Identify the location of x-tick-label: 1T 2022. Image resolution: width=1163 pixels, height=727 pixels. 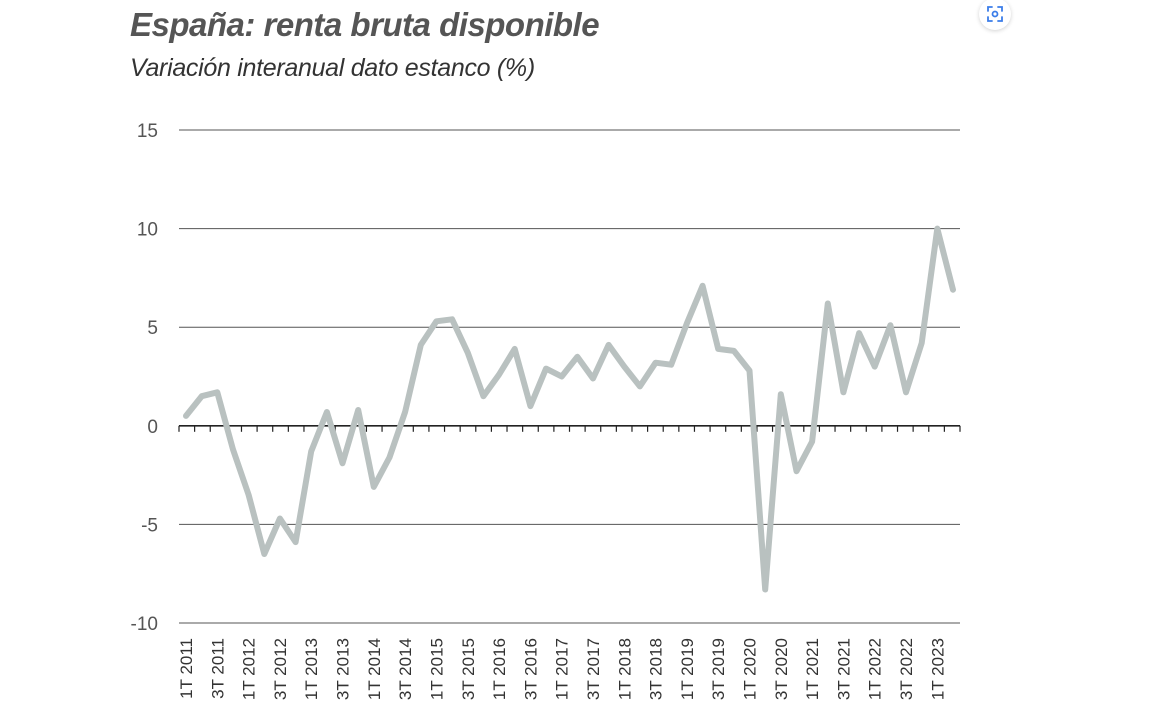
(875, 669).